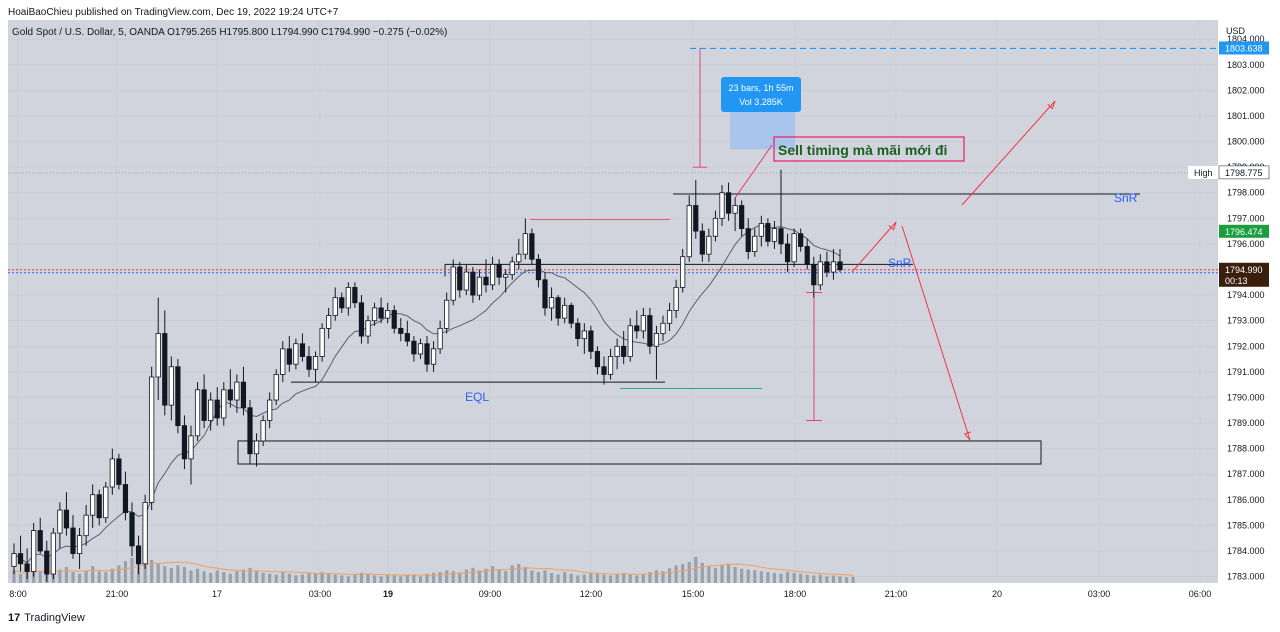  What do you see at coordinates (761, 102) in the screenshot?
I see `measure-vol-text: Vol 3.285K` at bounding box center [761, 102].